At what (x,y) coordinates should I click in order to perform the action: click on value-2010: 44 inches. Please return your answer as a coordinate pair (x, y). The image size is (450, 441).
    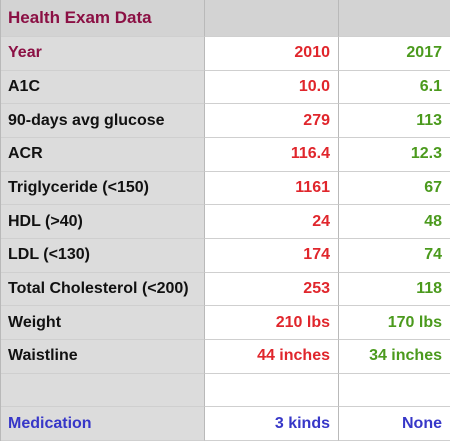
    Looking at the image, I should click on (272, 356).